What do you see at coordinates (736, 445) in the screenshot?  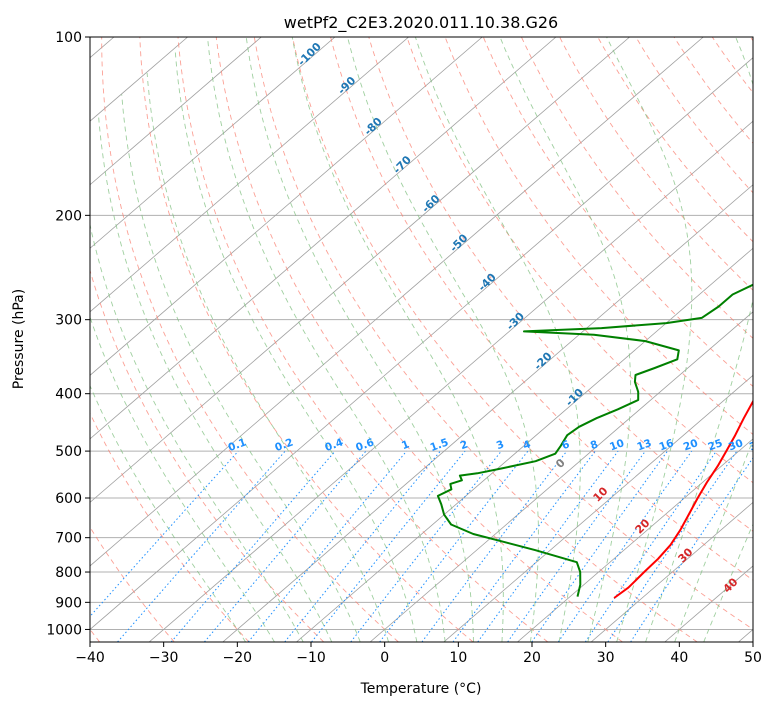 I see `mixing-ratio-label: 30` at bounding box center [736, 445].